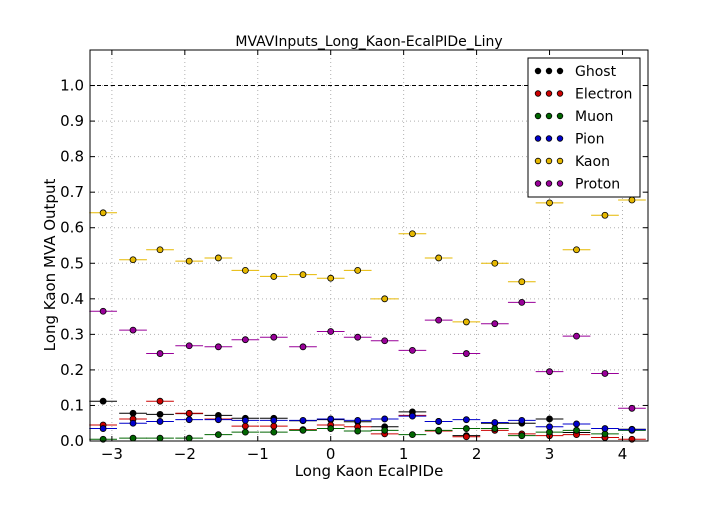 Image resolution: width=720 pixels, height=508 pixels. What do you see at coordinates (72, 405) in the screenshot?
I see `y-tick-label: 0.1` at bounding box center [72, 405].